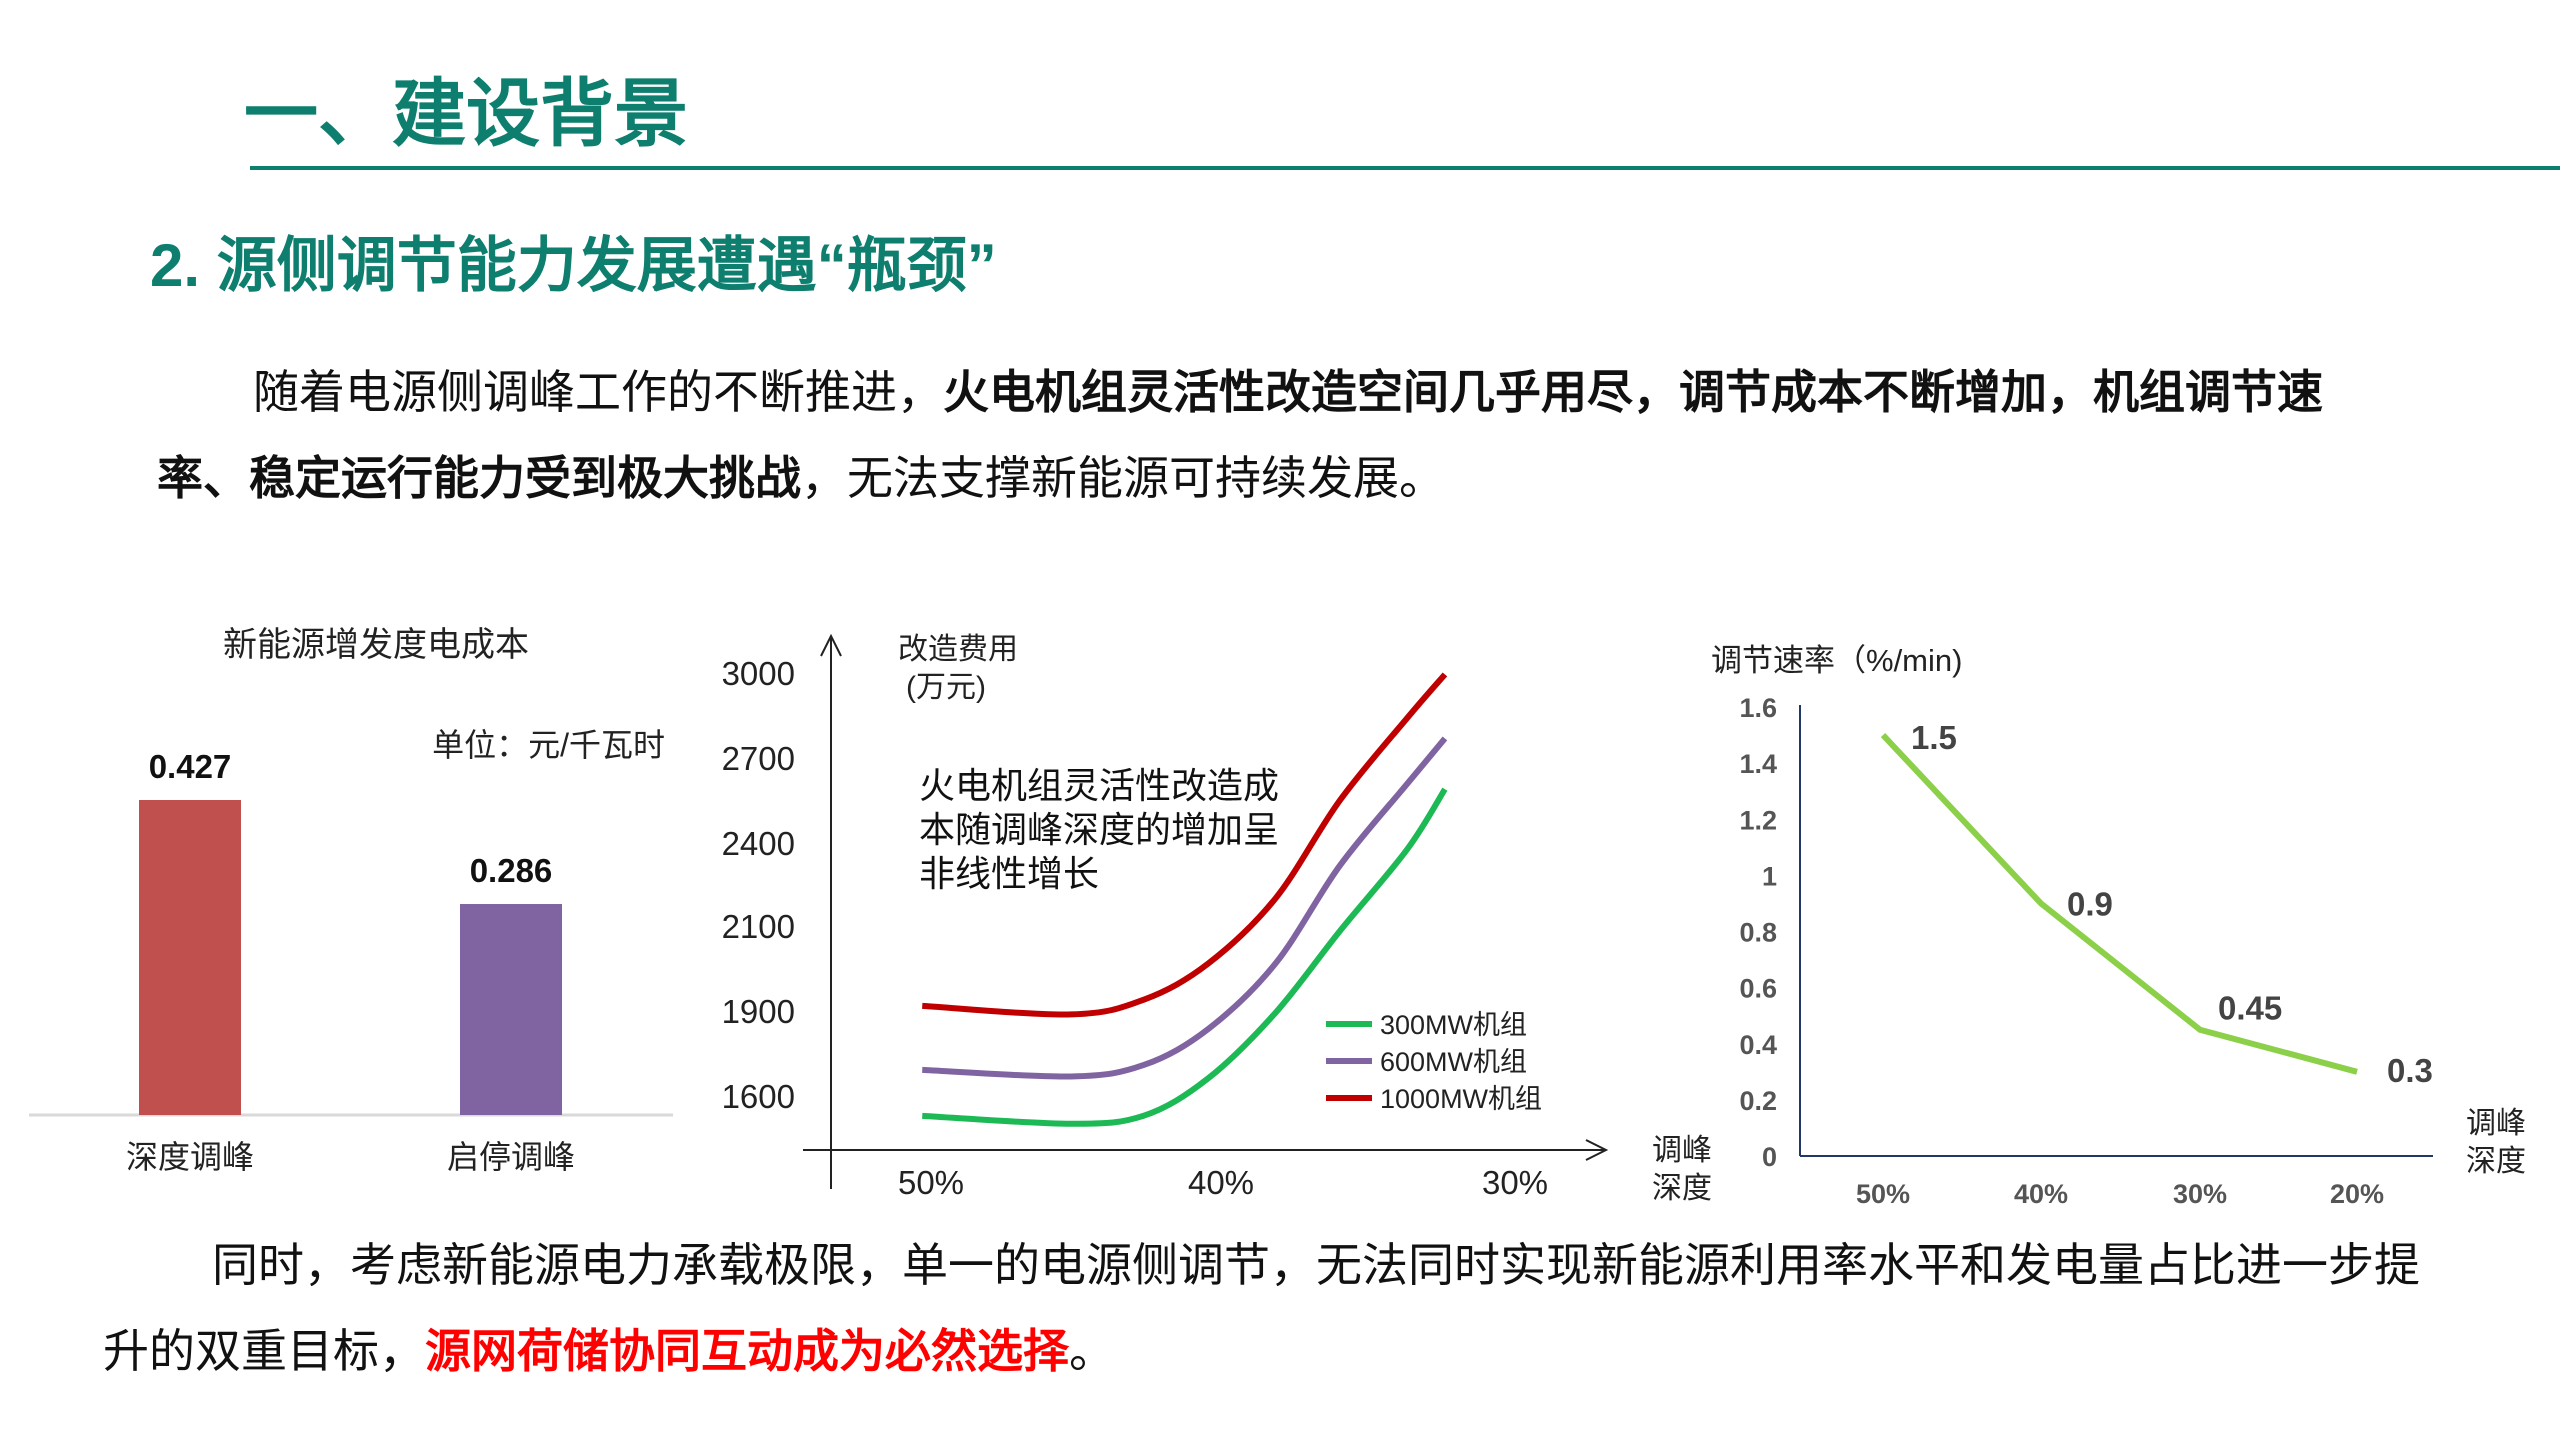  Describe the element at coordinates (1009, 873) in the screenshot. I see `cost-annotation-line: 非线性增长` at that location.